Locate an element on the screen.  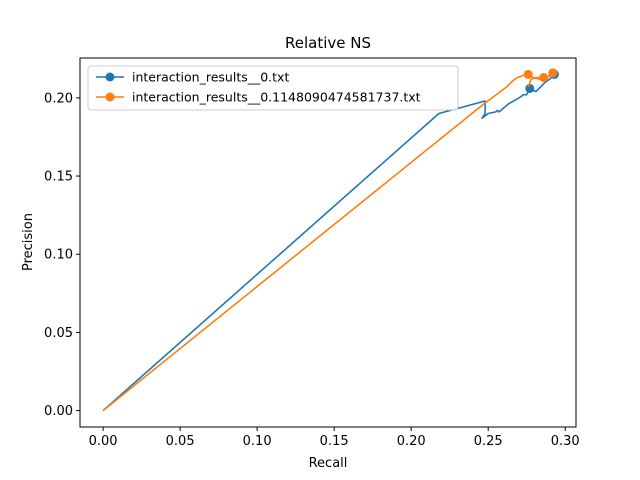
y-axis-label: Precision is located at coordinates (28, 242).